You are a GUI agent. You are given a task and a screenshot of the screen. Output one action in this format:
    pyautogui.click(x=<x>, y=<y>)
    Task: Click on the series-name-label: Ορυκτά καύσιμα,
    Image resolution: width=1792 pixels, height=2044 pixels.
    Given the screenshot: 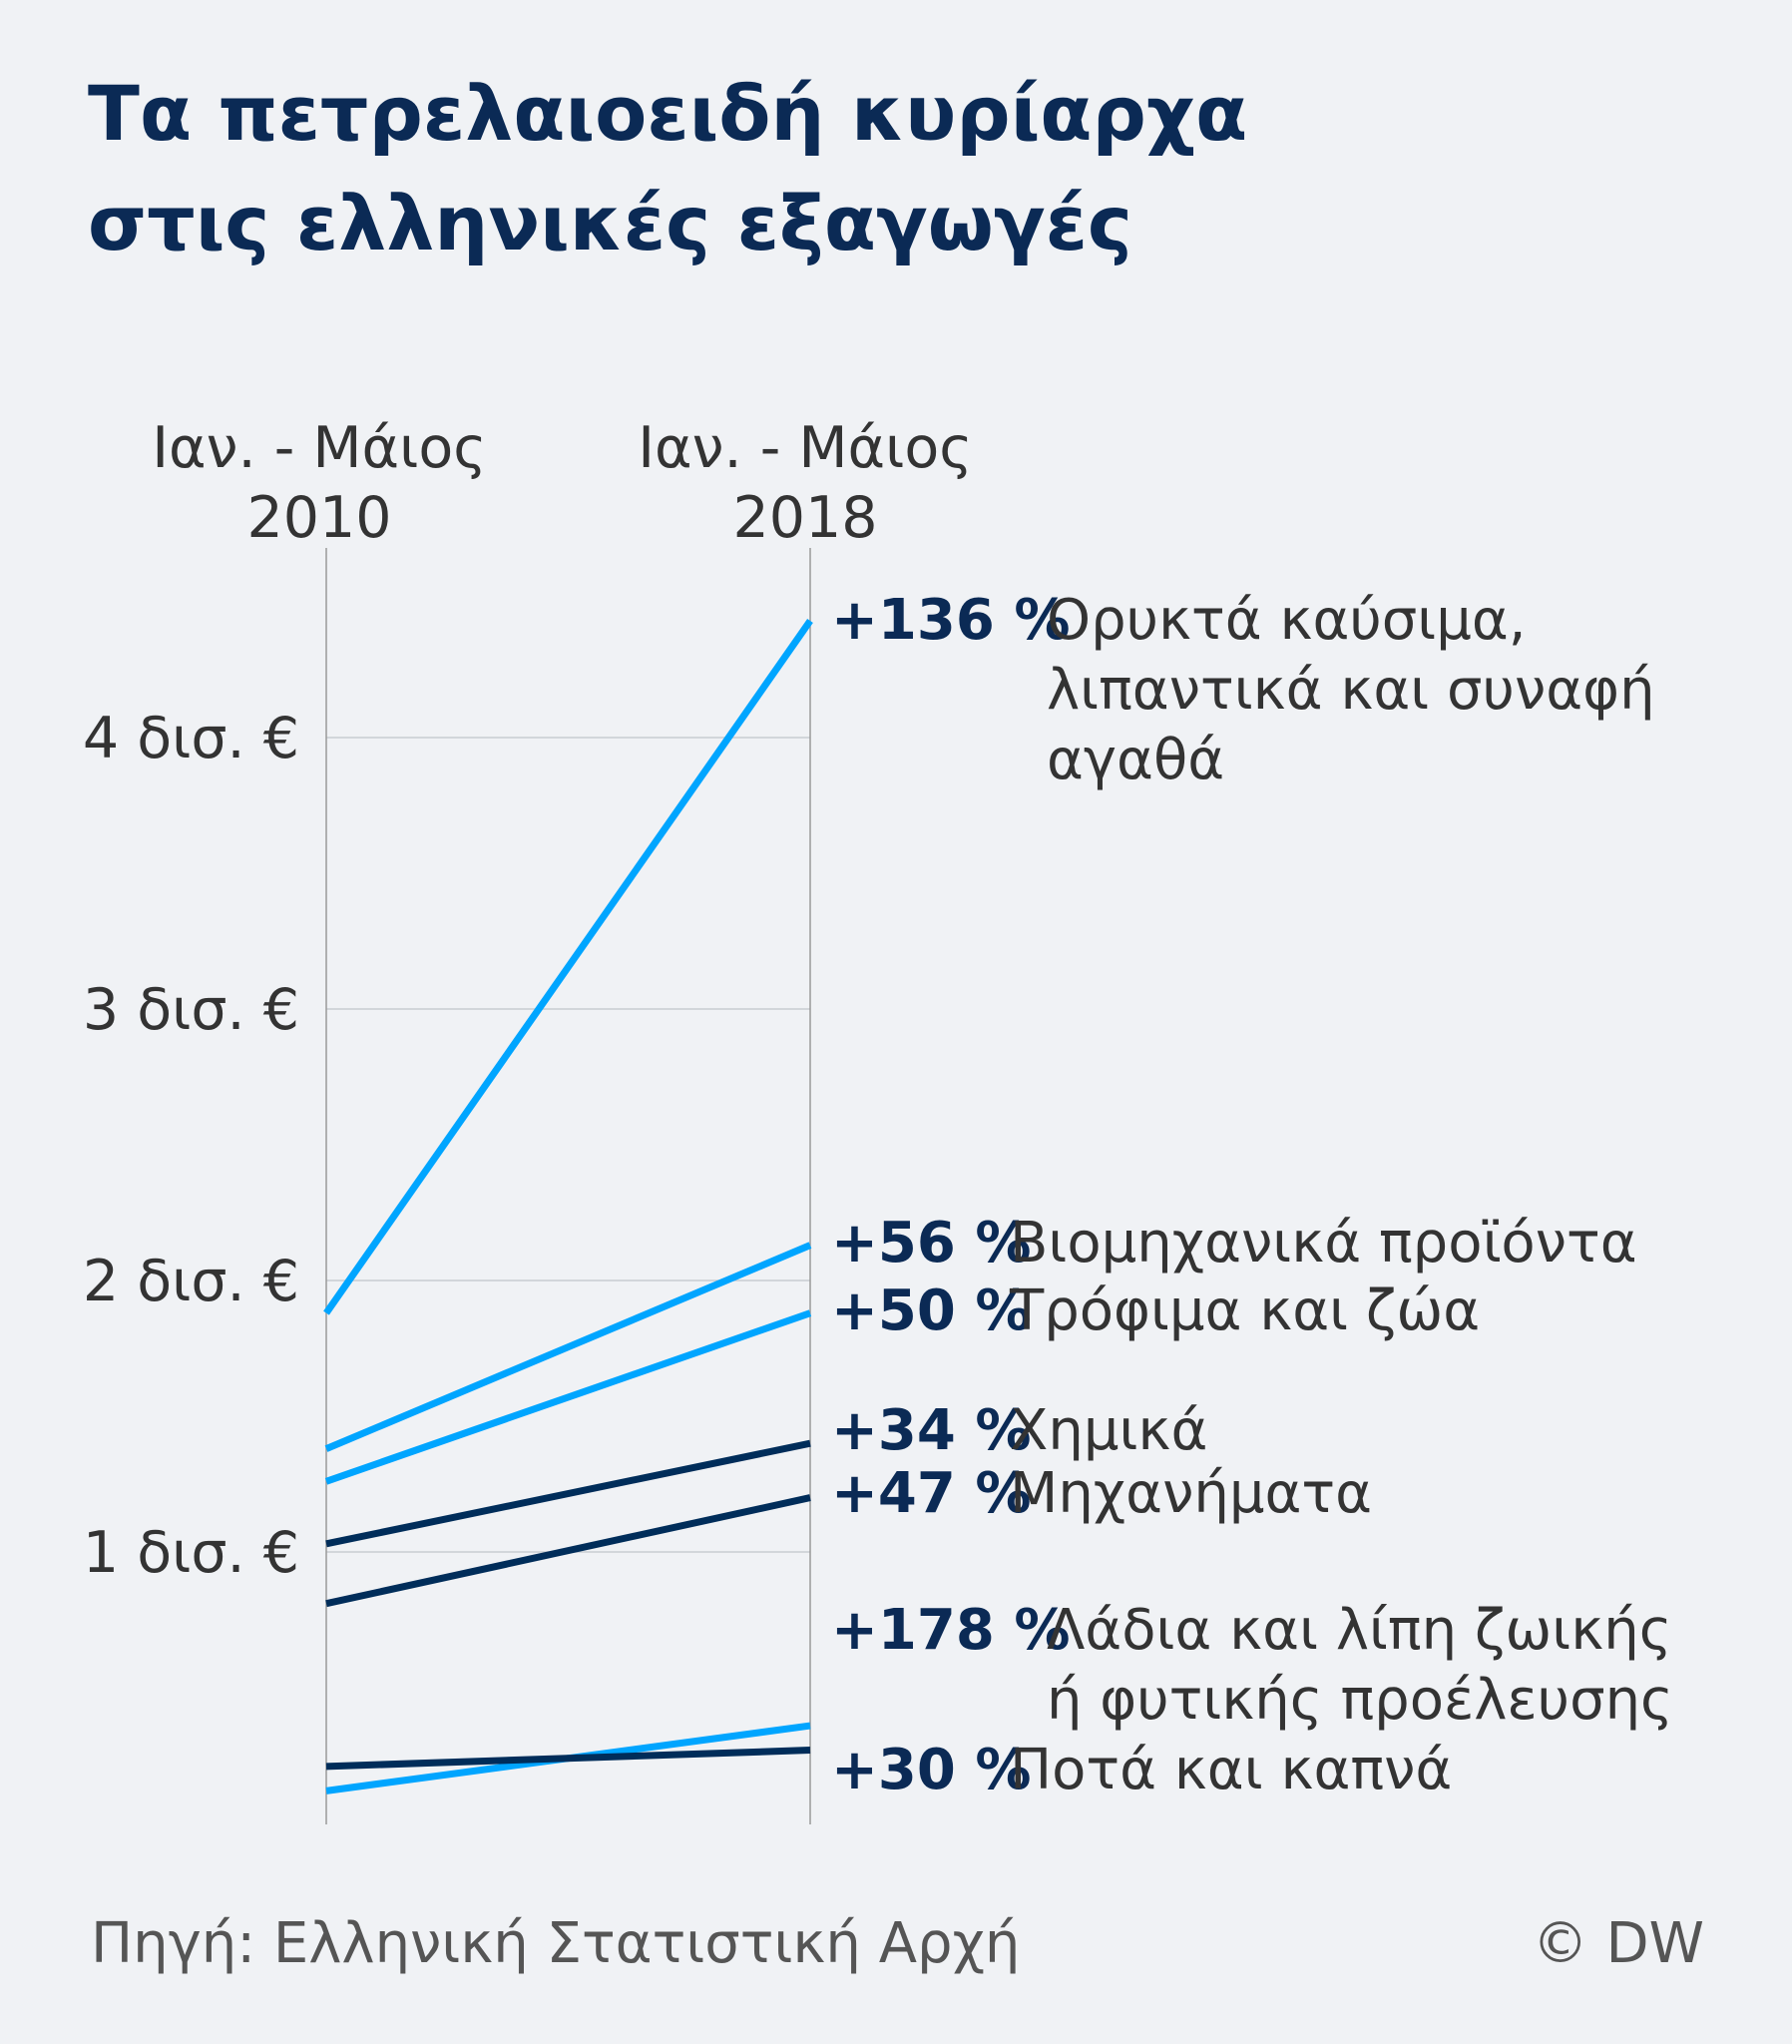 What is the action you would take?
    pyautogui.click(x=1287, y=620)
    